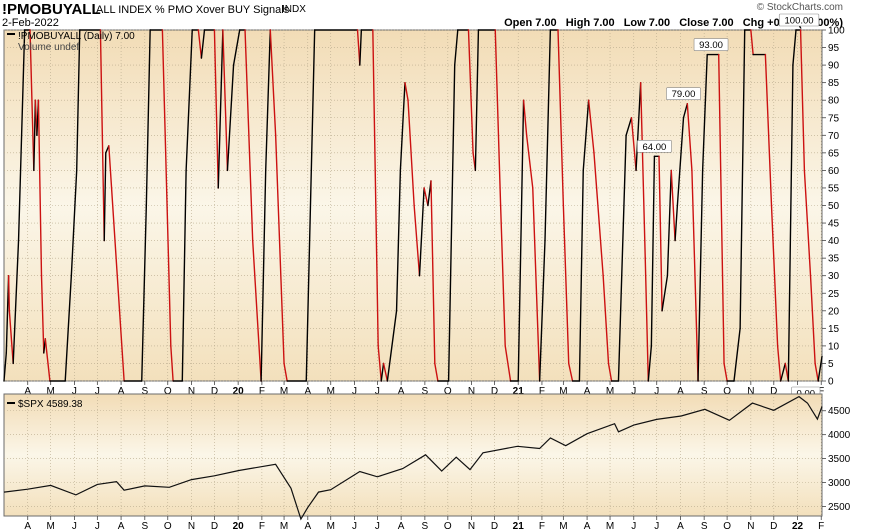  What do you see at coordinates (799, 21) in the screenshot?
I see `annotation-label: 100.00` at bounding box center [799, 21].